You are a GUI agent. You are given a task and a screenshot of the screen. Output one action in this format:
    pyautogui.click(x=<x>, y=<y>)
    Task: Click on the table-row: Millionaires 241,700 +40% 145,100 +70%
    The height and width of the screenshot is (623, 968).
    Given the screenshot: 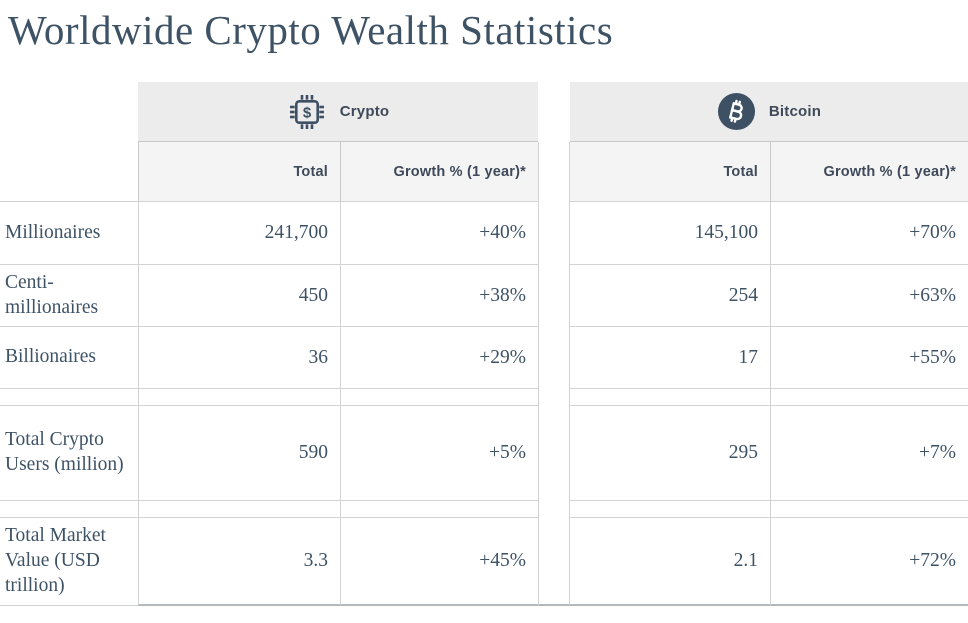 What is the action you would take?
    pyautogui.click(x=484, y=234)
    